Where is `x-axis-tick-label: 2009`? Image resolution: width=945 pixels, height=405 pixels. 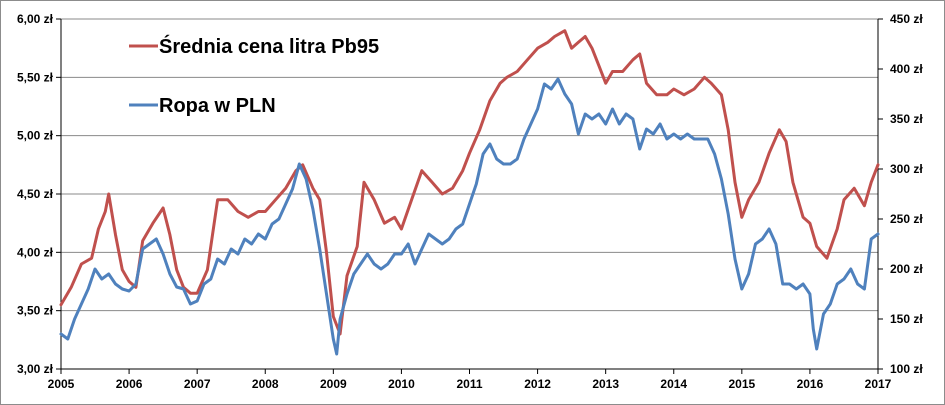 x-axis-tick-label: 2009 is located at coordinates (333, 384).